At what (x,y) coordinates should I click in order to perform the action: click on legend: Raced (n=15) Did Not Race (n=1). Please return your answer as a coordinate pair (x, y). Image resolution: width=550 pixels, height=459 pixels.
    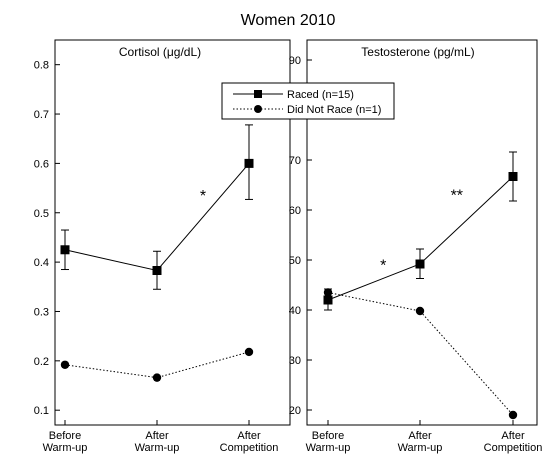
    Looking at the image, I should click on (308, 101).